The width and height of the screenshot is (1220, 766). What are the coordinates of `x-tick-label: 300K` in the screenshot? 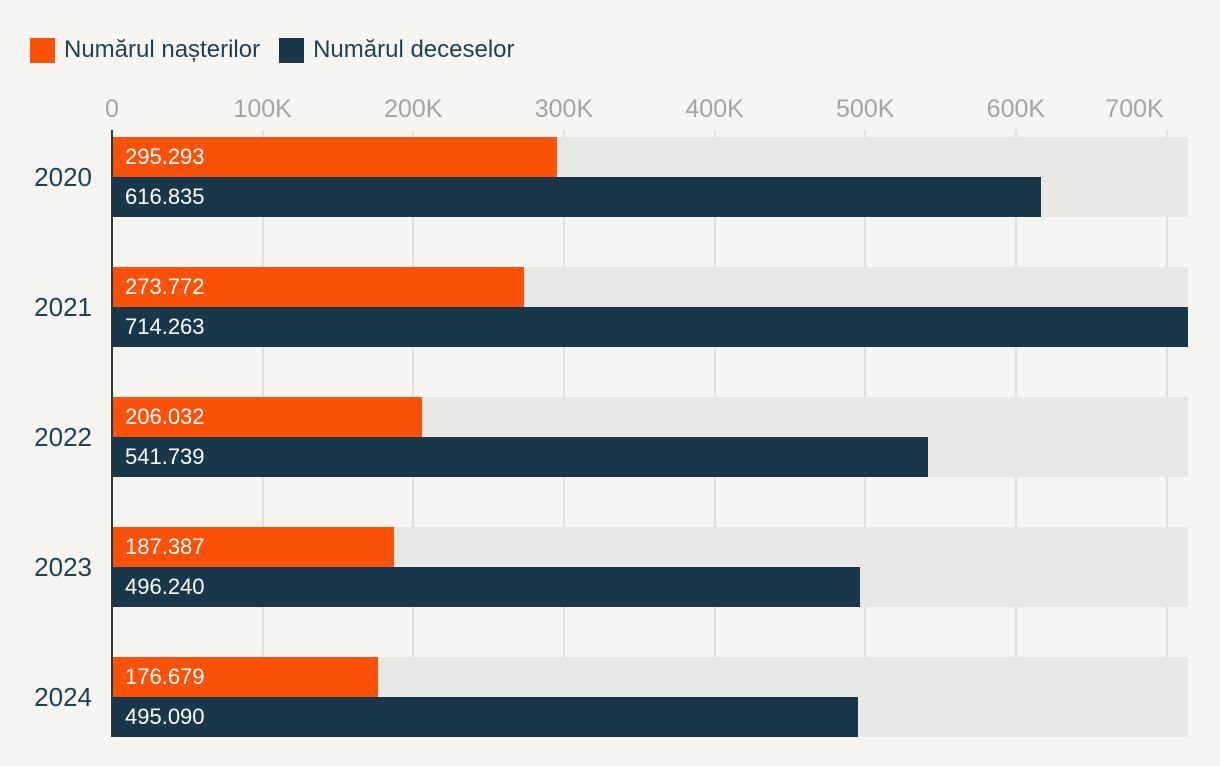 It's located at (564, 109).